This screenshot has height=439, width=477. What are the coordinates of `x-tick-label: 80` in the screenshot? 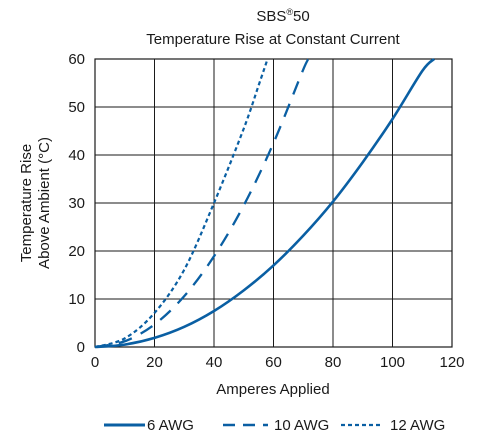 It's located at (333, 362).